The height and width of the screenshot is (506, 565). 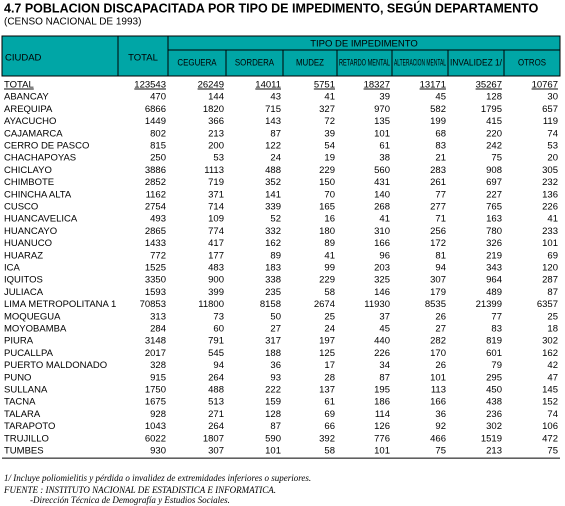 What do you see at coordinates (552, 329) in the screenshot?
I see `cell-value: 18` at bounding box center [552, 329].